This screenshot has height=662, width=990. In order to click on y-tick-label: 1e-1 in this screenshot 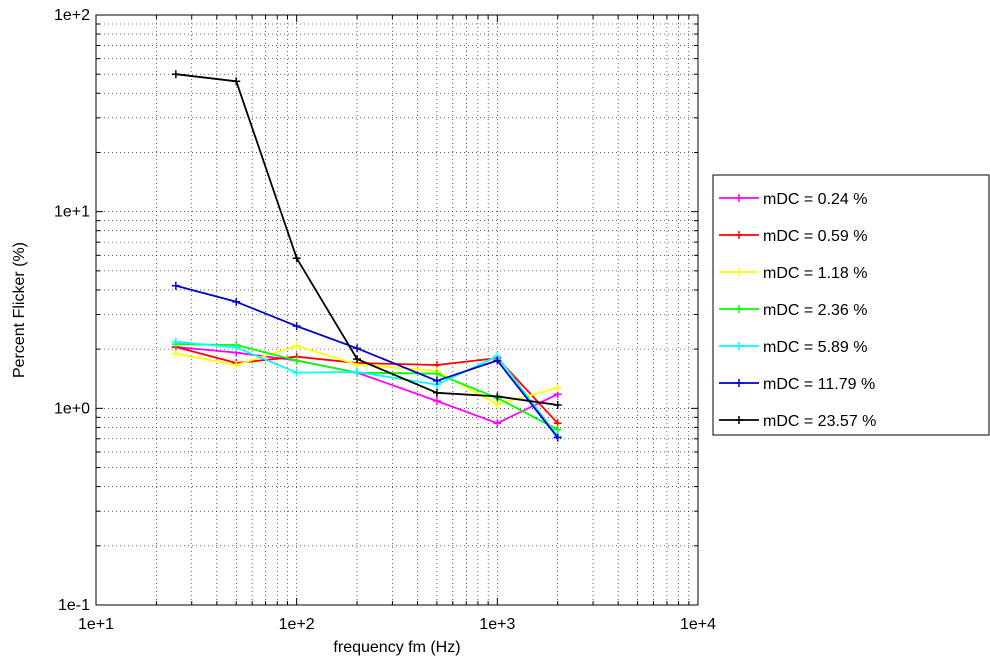, I will do `click(74, 605)`.